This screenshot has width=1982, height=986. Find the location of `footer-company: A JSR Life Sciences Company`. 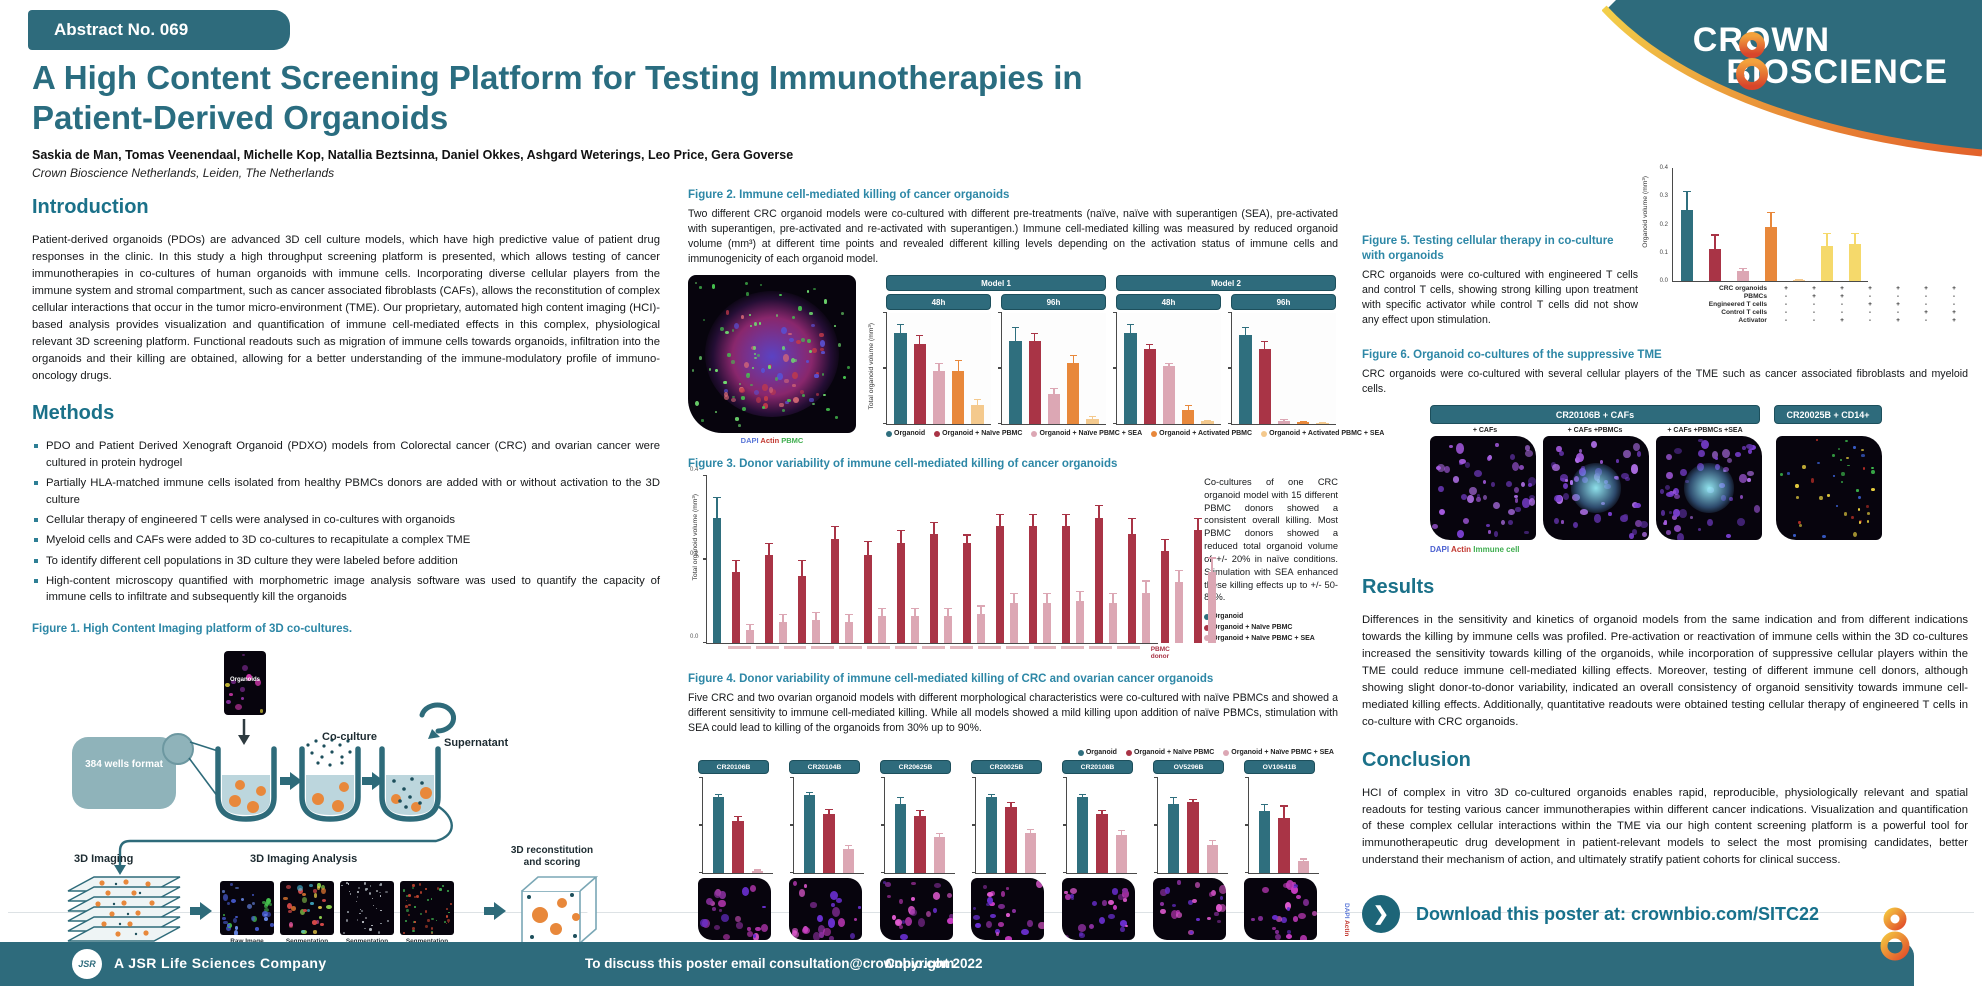

footer-company: A JSR Life Sciences Company is located at coordinates (220, 963).